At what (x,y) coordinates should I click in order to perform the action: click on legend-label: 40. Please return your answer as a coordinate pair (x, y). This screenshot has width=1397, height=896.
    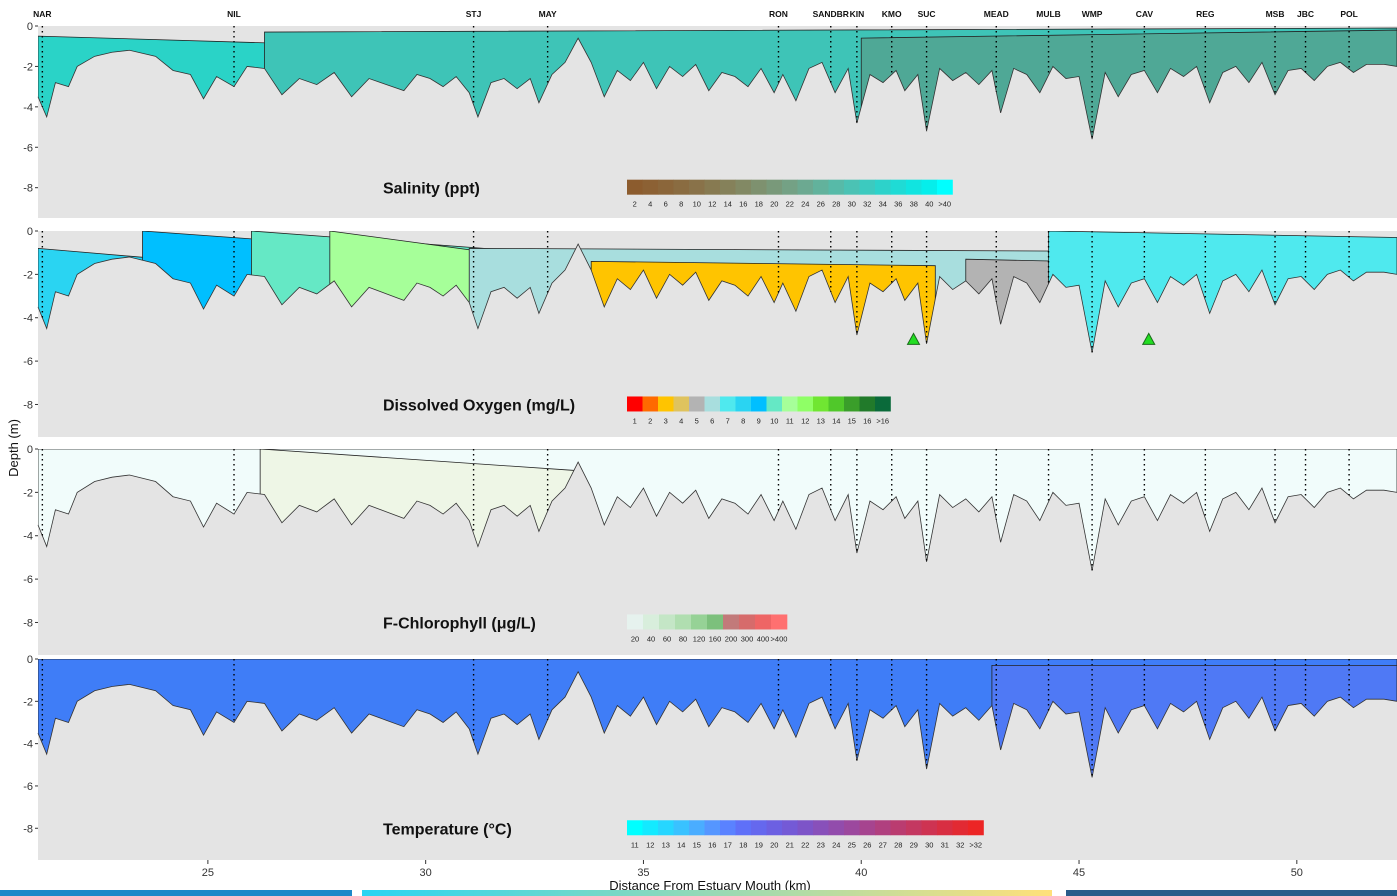
    Looking at the image, I should click on (651, 638).